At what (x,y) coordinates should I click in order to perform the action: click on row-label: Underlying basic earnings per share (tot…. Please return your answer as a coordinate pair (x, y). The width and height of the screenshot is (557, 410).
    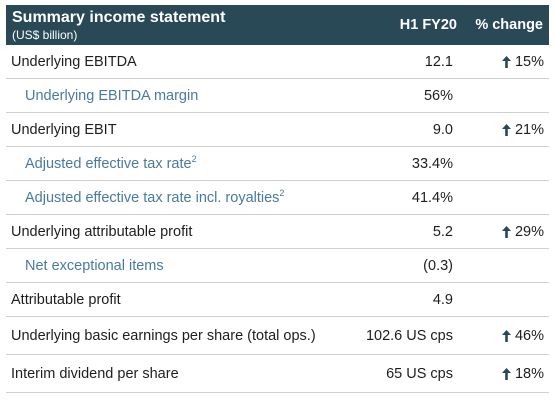
    Looking at the image, I should click on (163, 336).